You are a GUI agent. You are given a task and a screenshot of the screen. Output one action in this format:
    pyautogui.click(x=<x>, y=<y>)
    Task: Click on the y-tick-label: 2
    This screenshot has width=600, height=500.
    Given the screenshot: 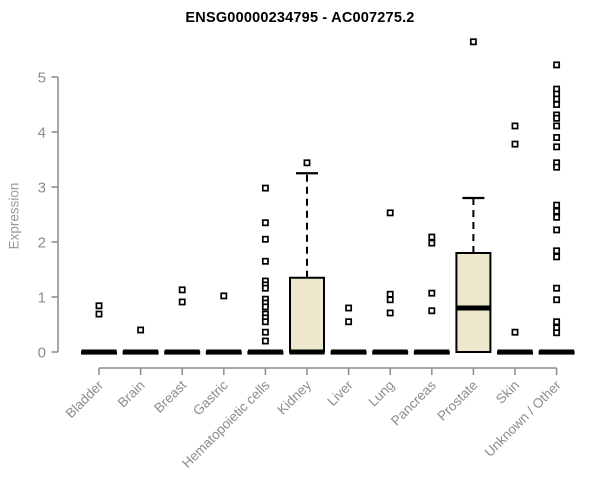 What is the action you would take?
    pyautogui.click(x=42, y=243)
    